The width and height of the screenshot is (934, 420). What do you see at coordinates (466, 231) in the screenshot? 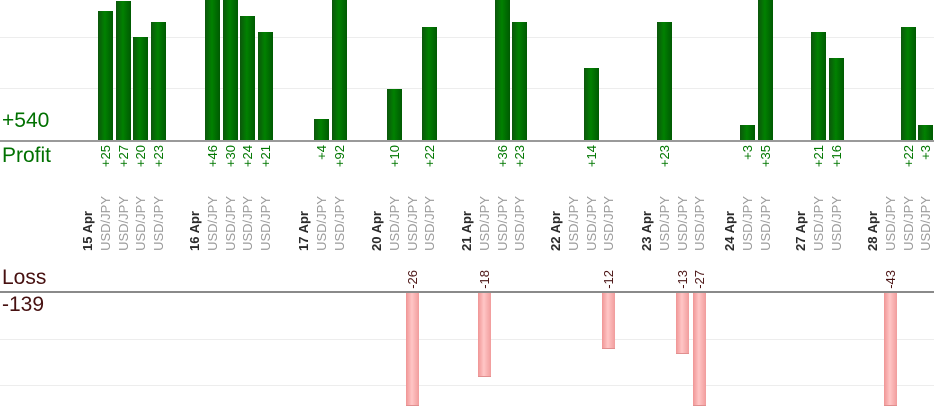
I see `date-label: 21 Apr` at bounding box center [466, 231].